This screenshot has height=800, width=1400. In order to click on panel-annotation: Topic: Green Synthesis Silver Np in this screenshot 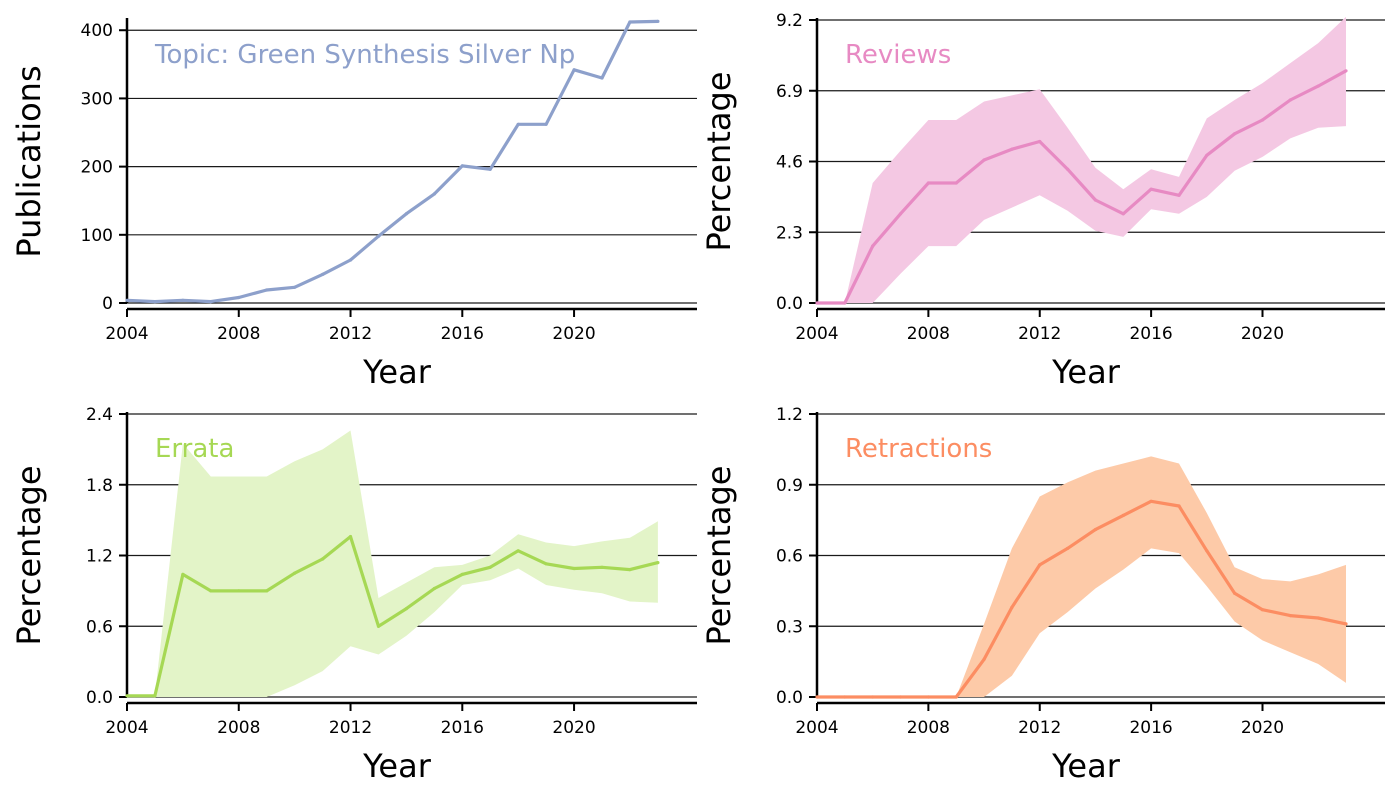, I will do `click(364, 55)`.